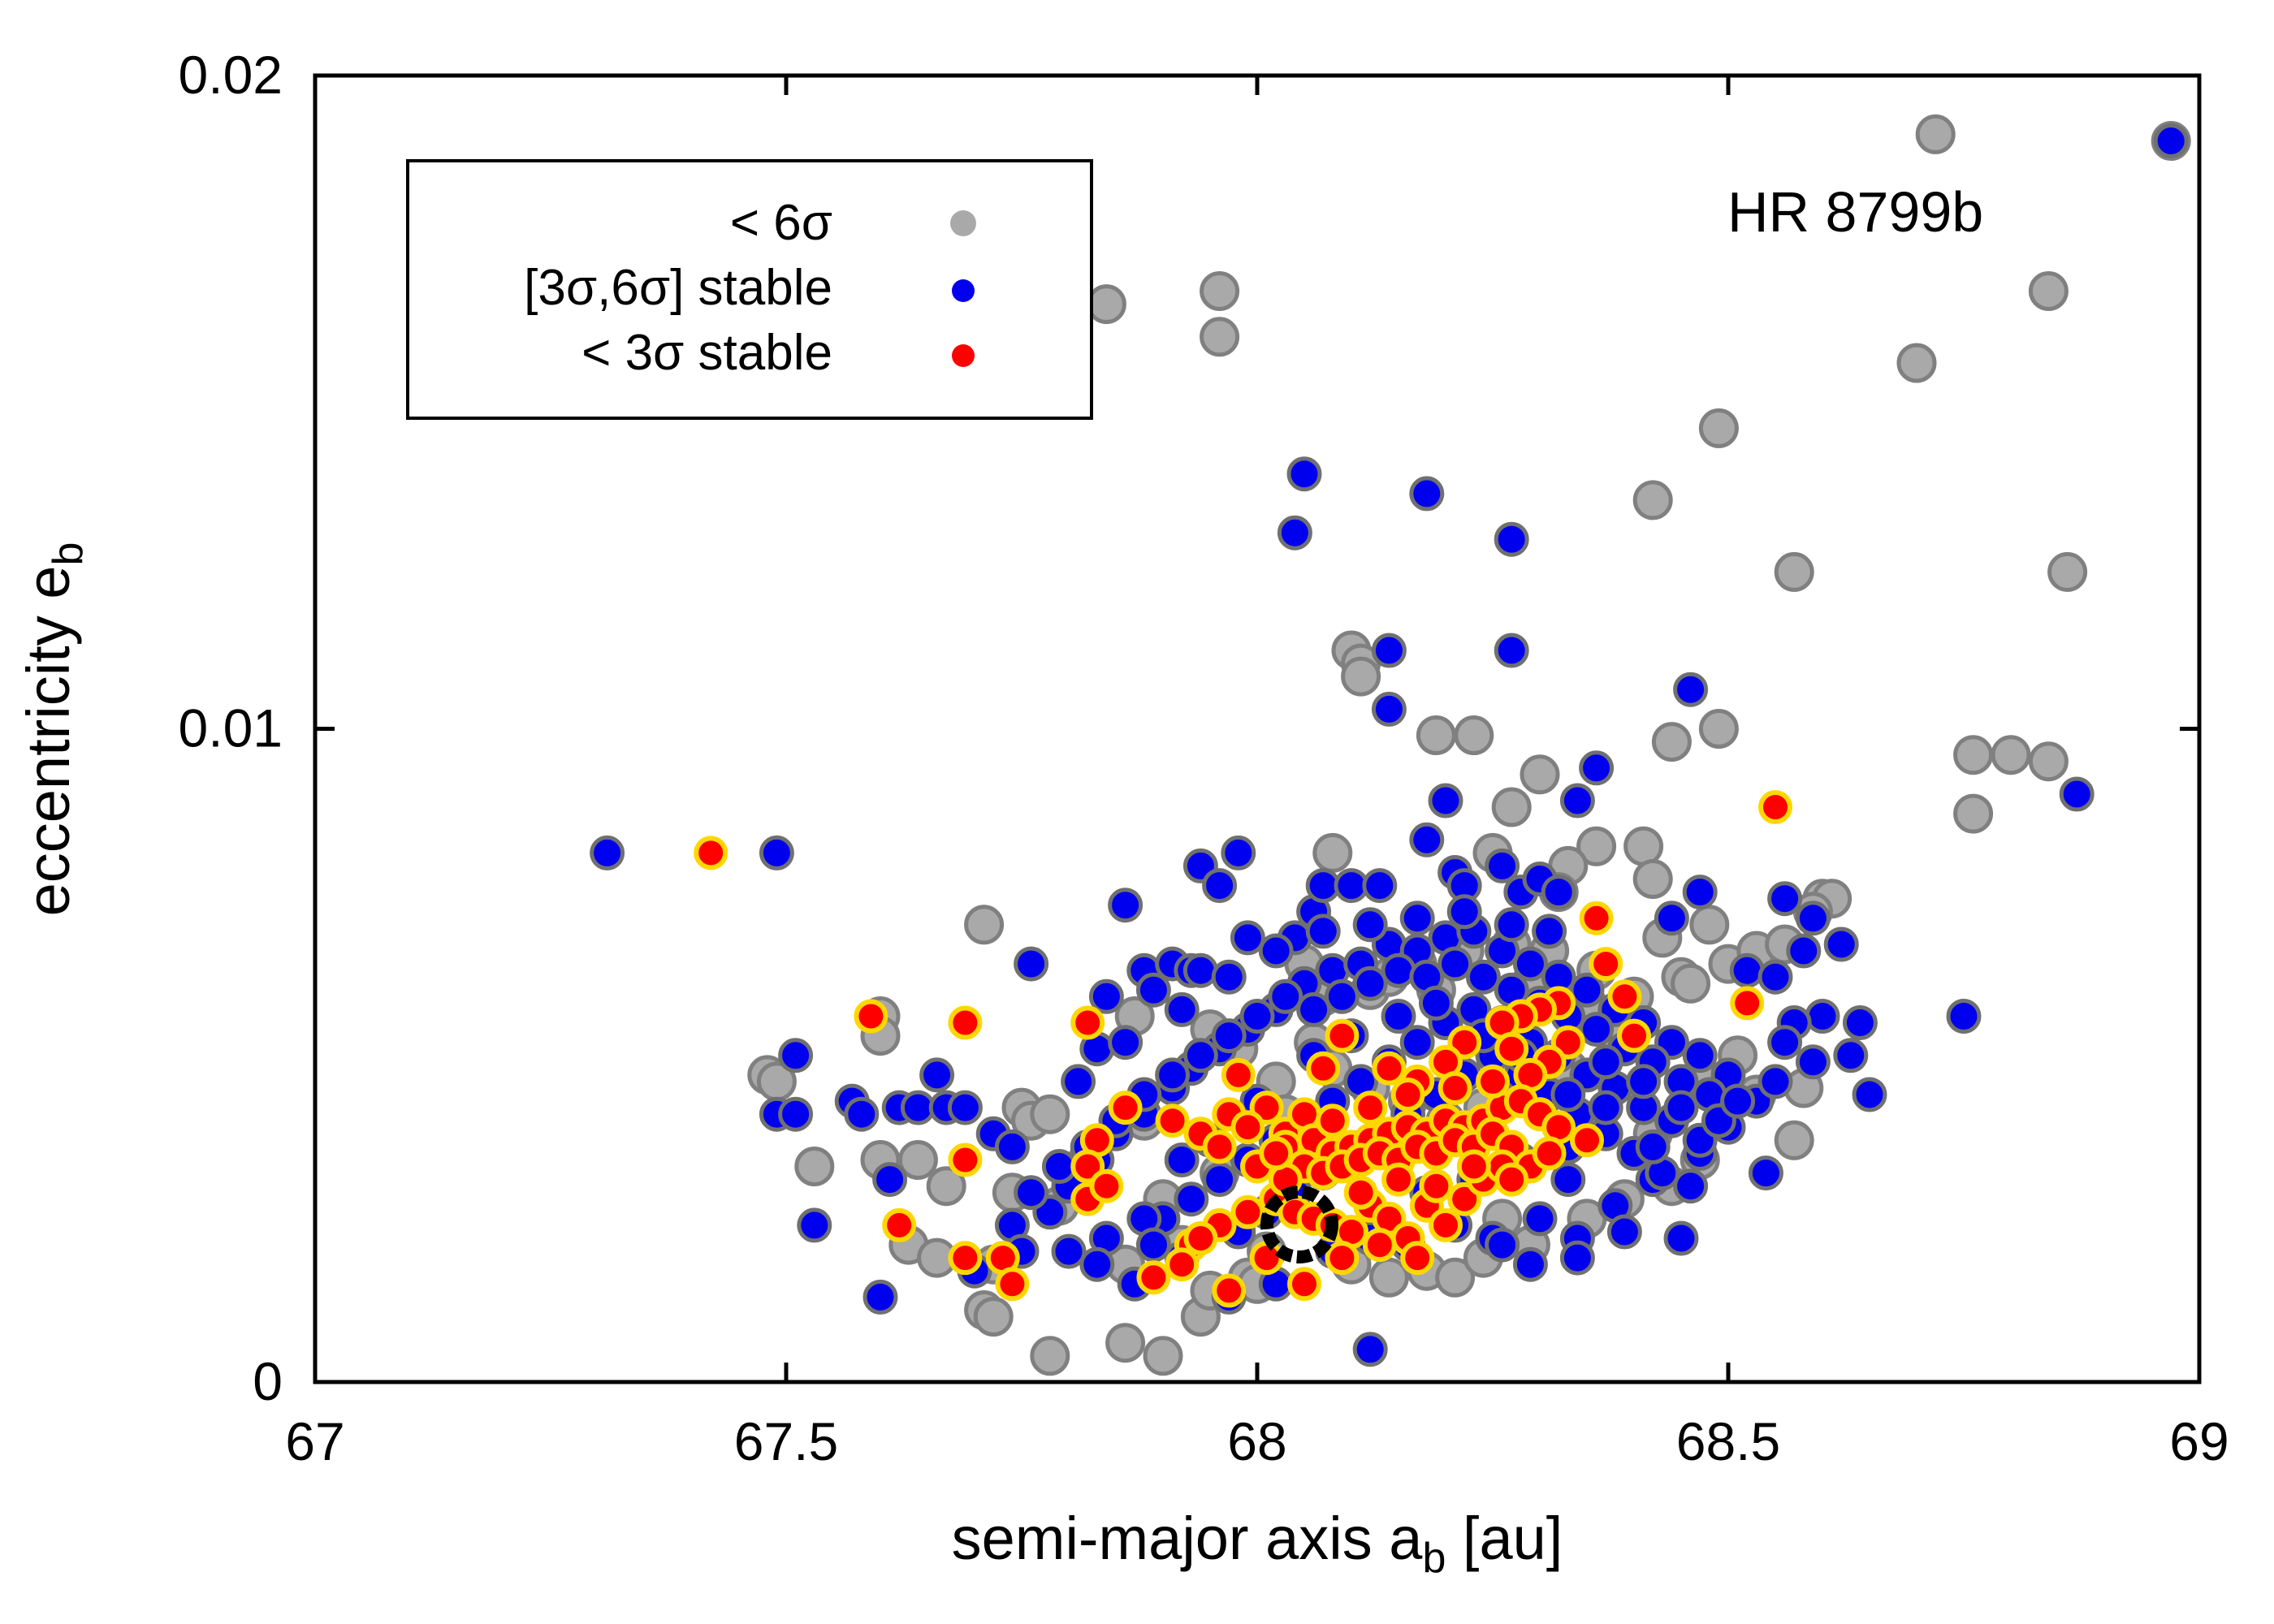 Image resolution: width=2274 pixels, height=1624 pixels. What do you see at coordinates (268, 1381) in the screenshot?
I see `y-tick-label-0: 0` at bounding box center [268, 1381].